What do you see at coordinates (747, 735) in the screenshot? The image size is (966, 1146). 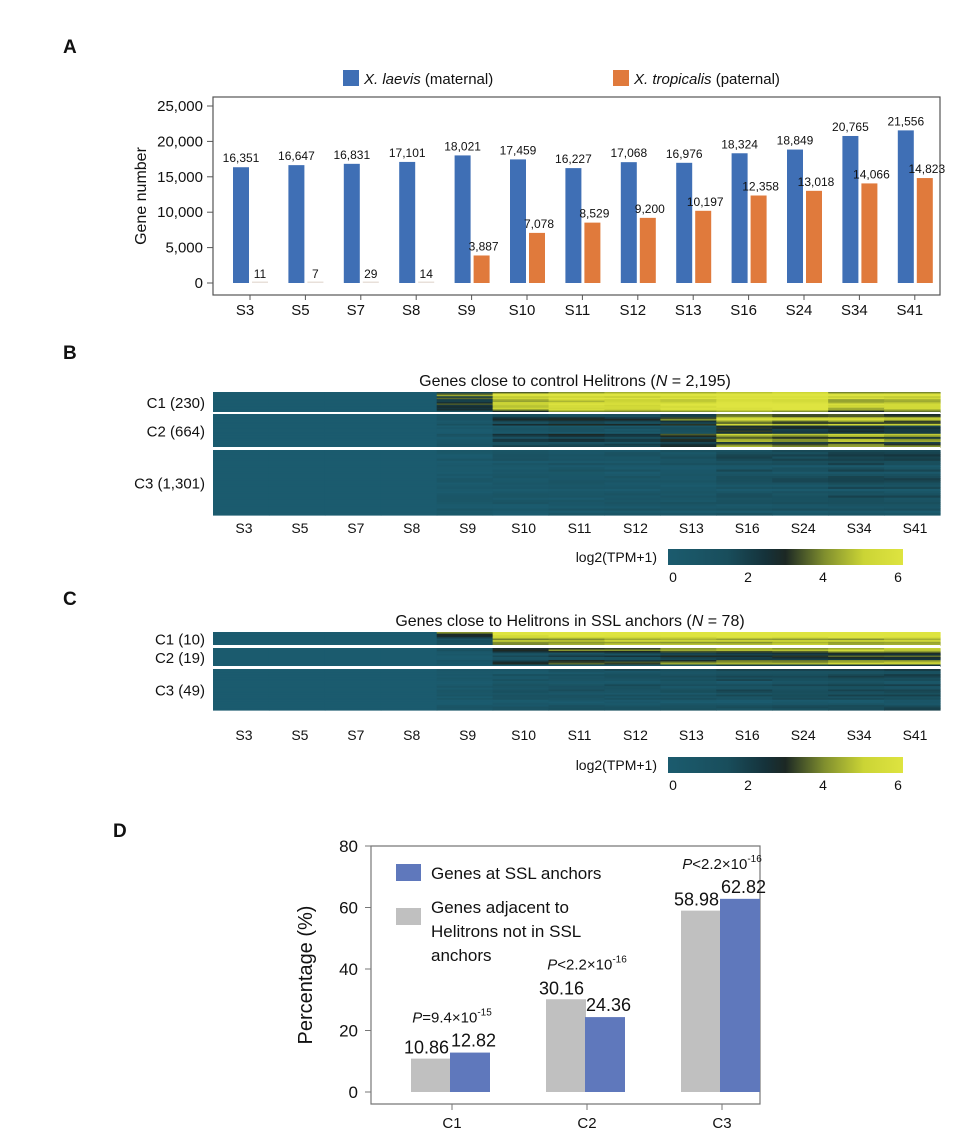 I see `x-tick-label: S16` at bounding box center [747, 735].